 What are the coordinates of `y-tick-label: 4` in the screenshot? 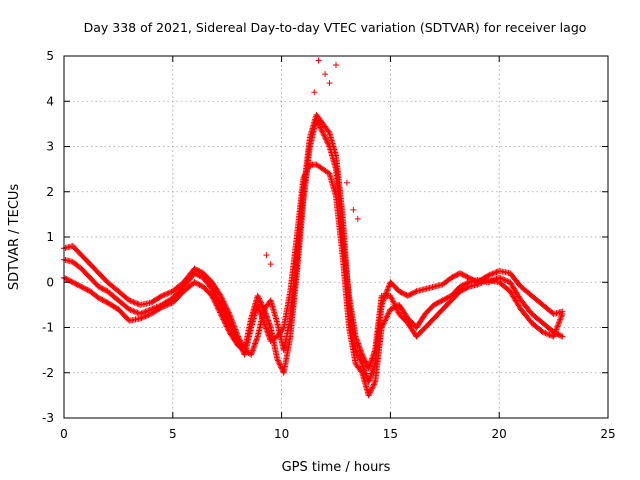 It's located at (50, 101).